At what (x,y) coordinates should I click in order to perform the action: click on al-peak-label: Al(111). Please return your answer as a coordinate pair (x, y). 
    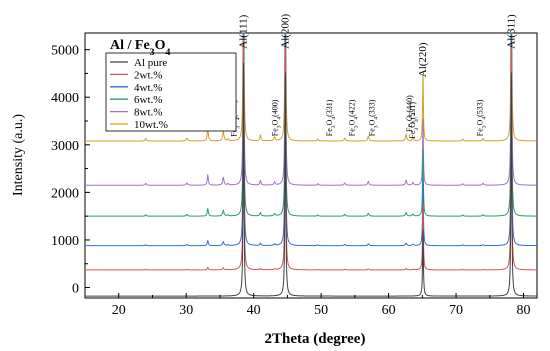
    Looking at the image, I should click on (244, 31).